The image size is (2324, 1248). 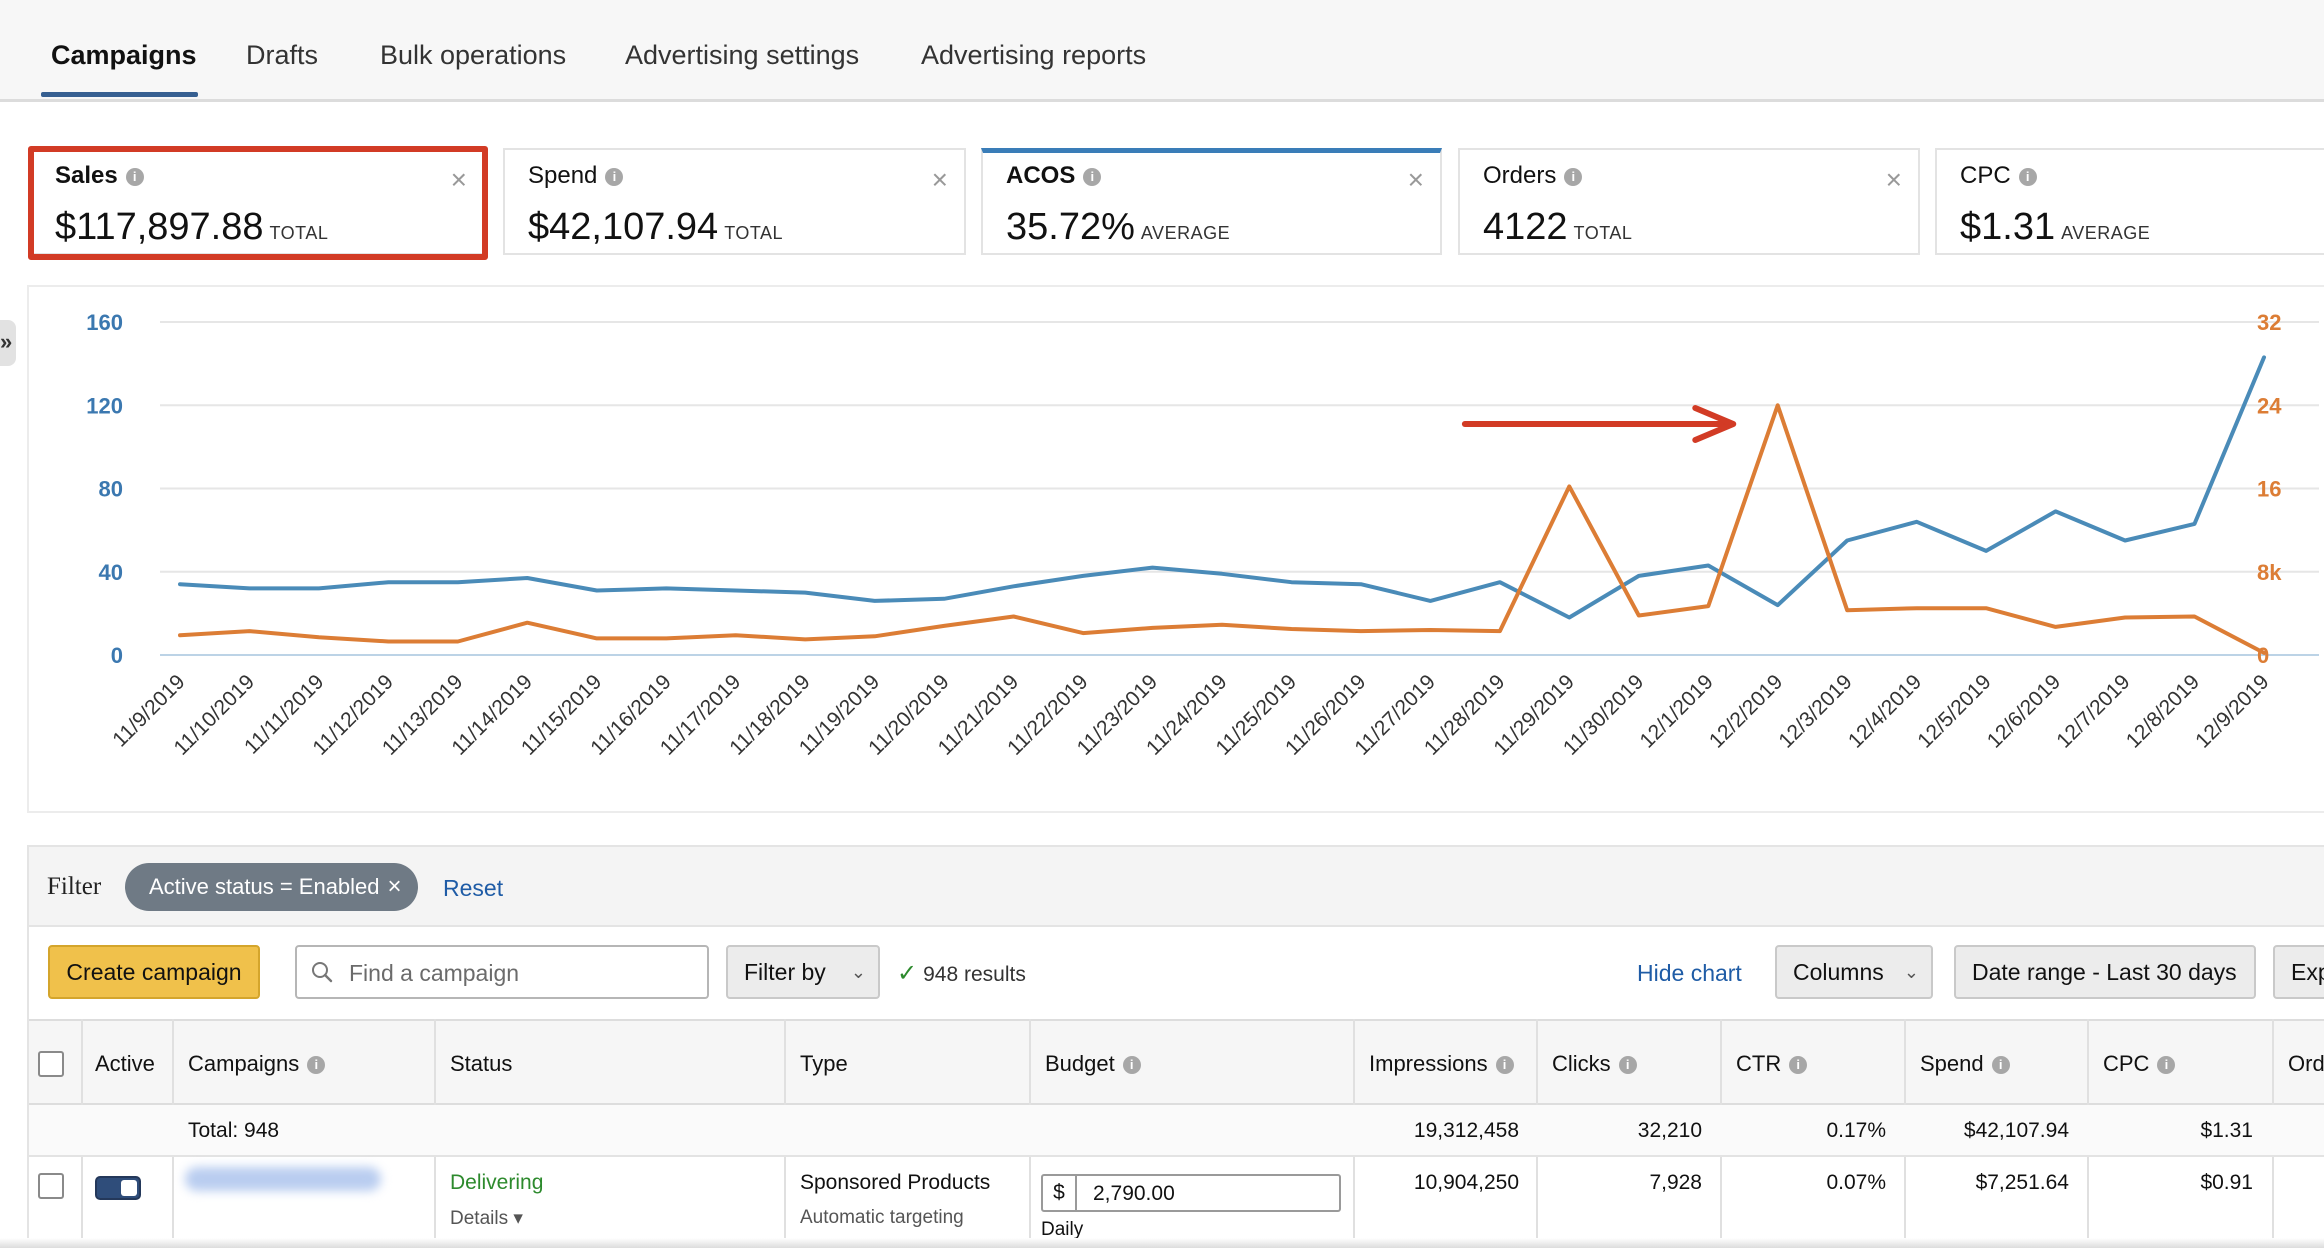 I want to click on column-header-budget: Budget i, so click(x=1093, y=1064).